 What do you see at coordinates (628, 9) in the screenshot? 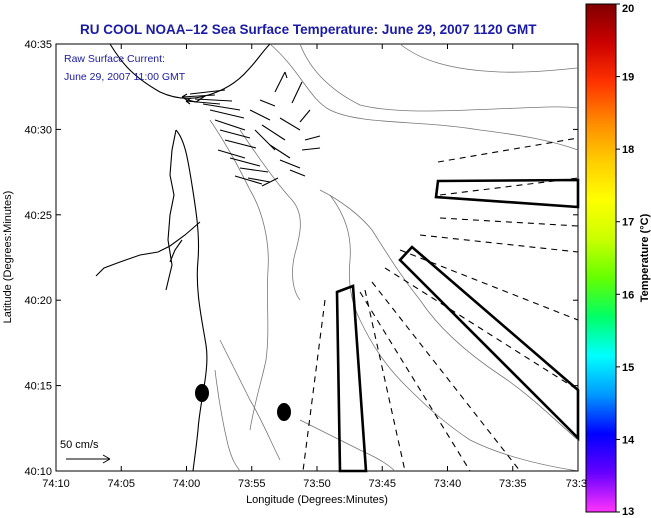
I see `colorbar-tick-label: 20` at bounding box center [628, 9].